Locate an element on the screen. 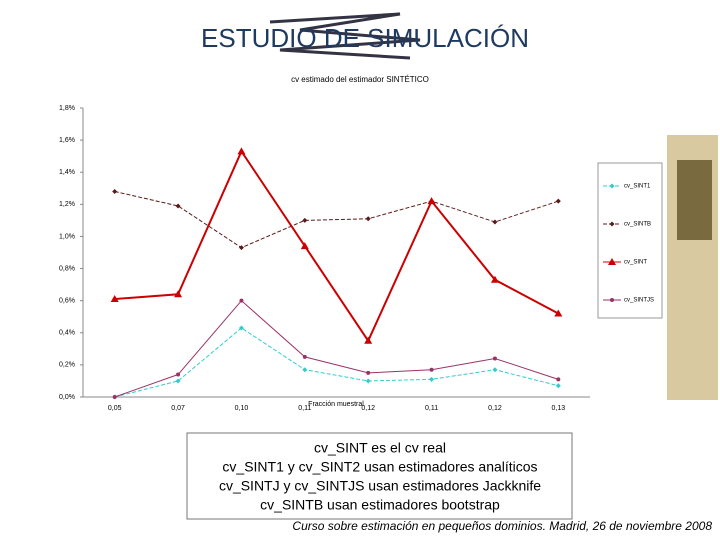 Image resolution: width=720 pixels, height=540 pixels. chart-title: cv estimado del estimador SINTÉTICO is located at coordinates (360, 79).